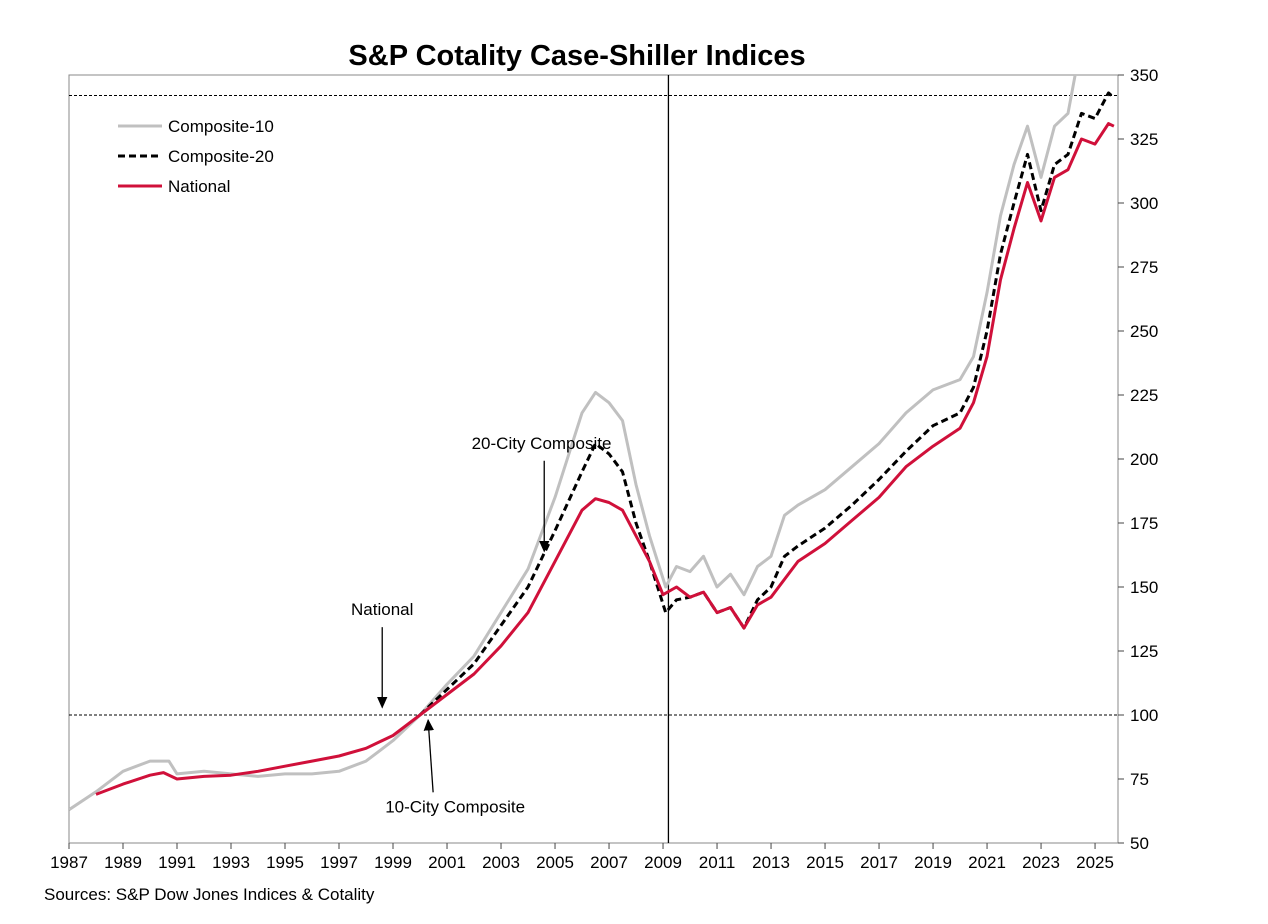 The width and height of the screenshot is (1268, 924). I want to click on annotation-arrow, so click(429, 755).